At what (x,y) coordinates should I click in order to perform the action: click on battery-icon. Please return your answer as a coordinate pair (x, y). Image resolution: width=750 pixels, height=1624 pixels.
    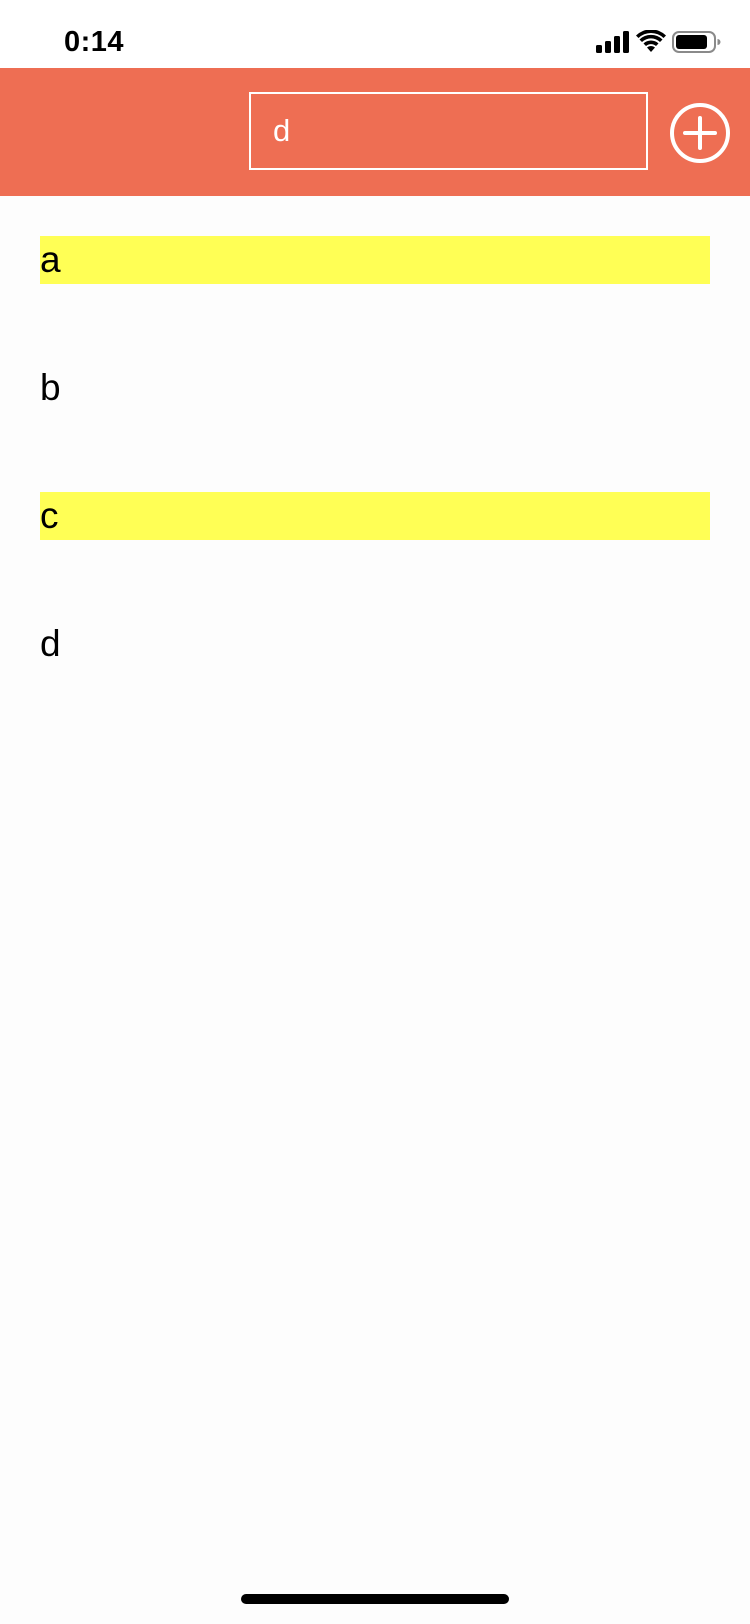
    Looking at the image, I should click on (696, 42).